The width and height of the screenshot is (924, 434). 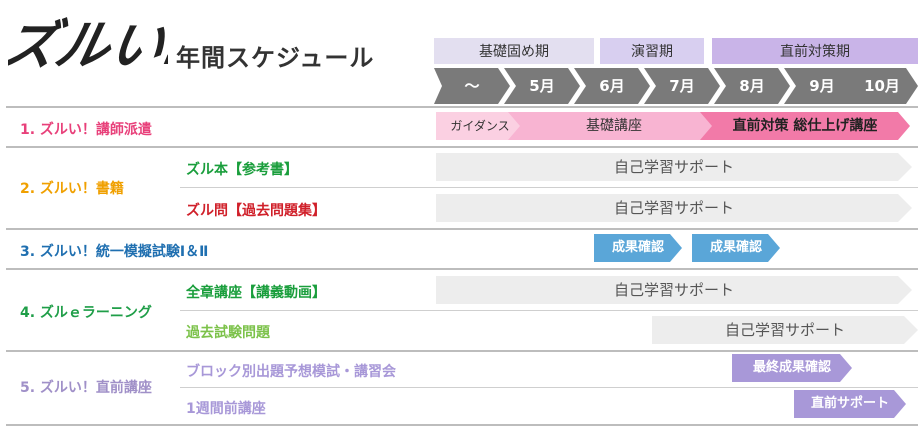 I want to click on bar-final-course: 直前対策 総仕上げ講座, so click(x=805, y=126).